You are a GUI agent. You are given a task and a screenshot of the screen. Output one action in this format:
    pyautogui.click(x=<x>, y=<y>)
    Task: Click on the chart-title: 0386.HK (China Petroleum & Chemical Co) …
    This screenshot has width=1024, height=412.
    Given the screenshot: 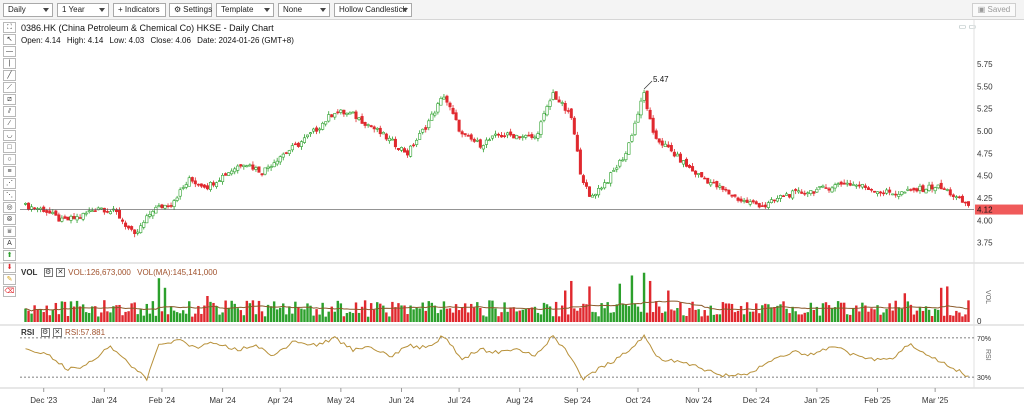 What is the action you would take?
    pyautogui.click(x=147, y=28)
    